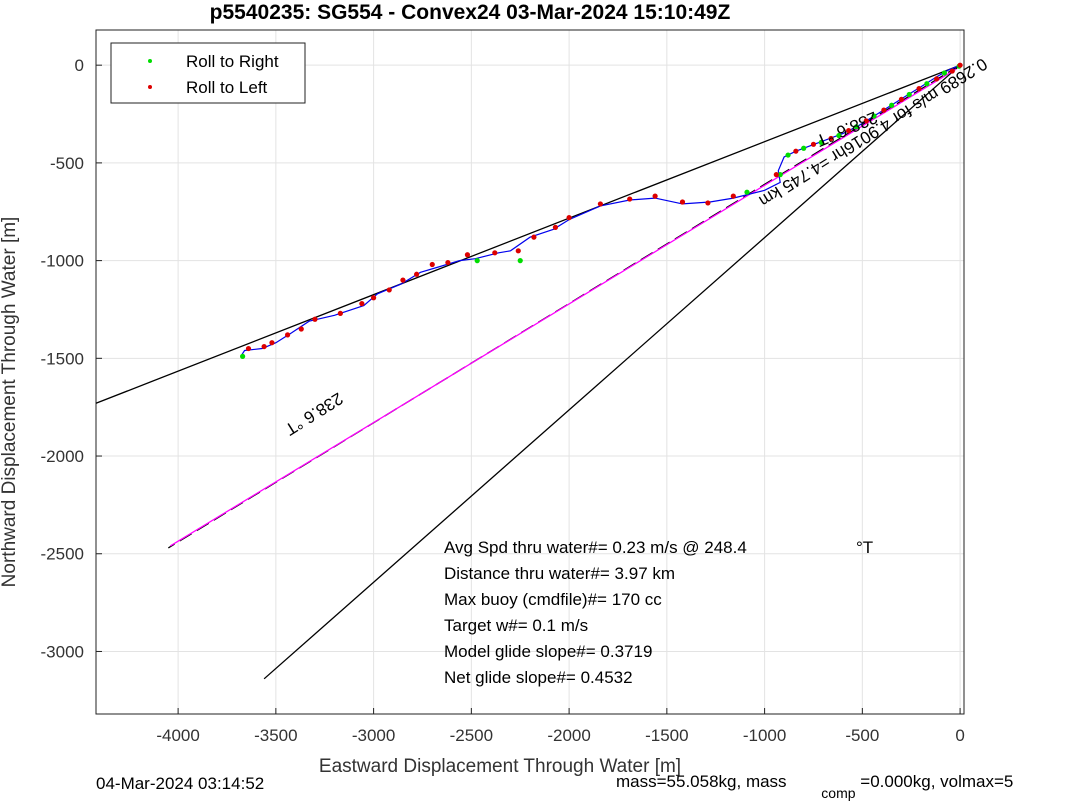 This screenshot has width=1070, height=801. I want to click on annotation-target-w: Target w#= 0.1 m/s, so click(516, 625).